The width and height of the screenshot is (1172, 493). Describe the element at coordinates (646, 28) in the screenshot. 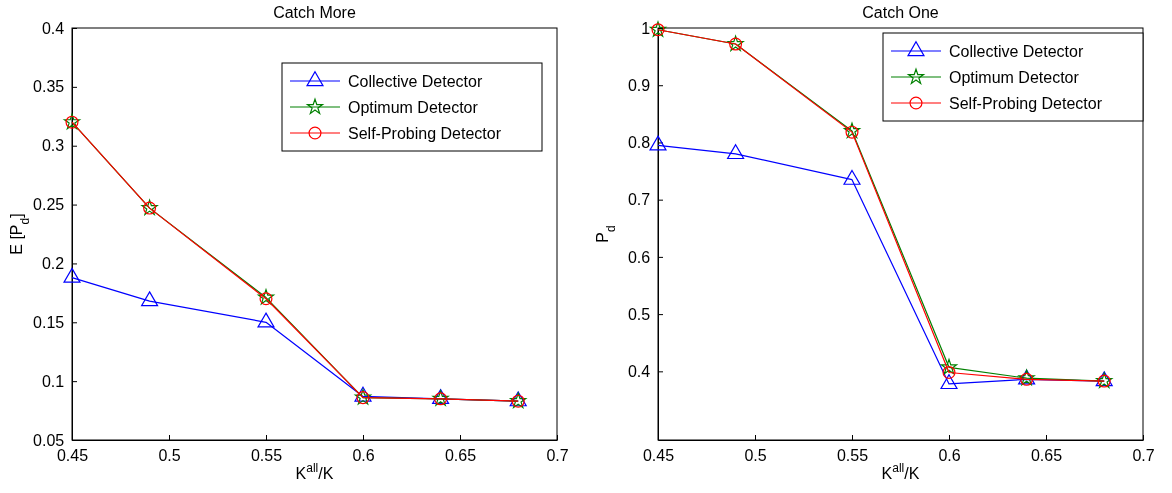

I see `y-tick-label: 1` at that location.